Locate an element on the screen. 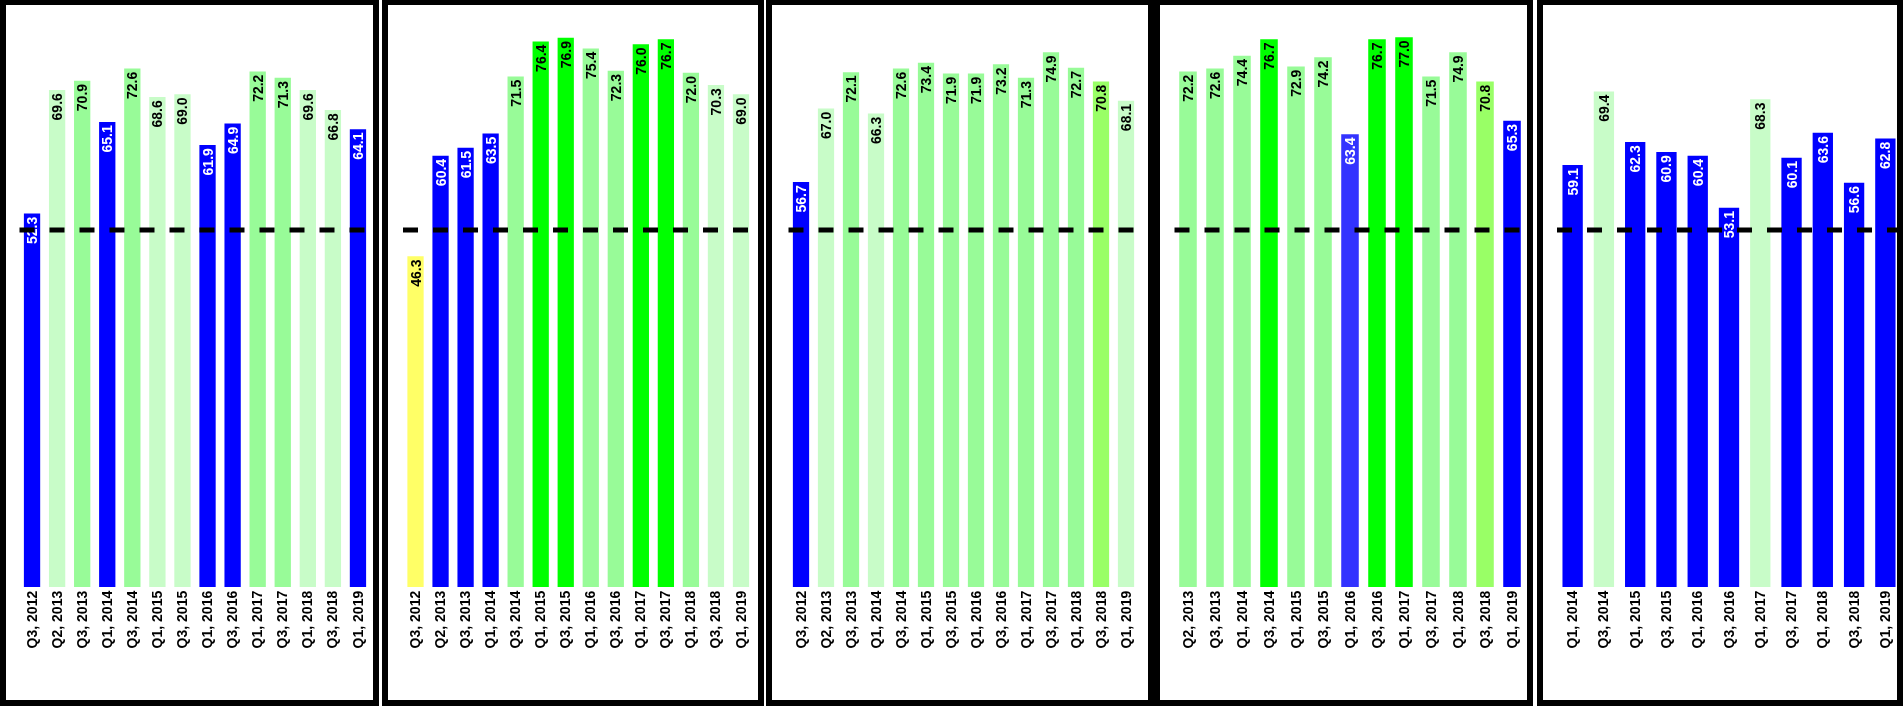 The height and width of the screenshot is (706, 1903). data-label: 66.8 is located at coordinates (332, 126).